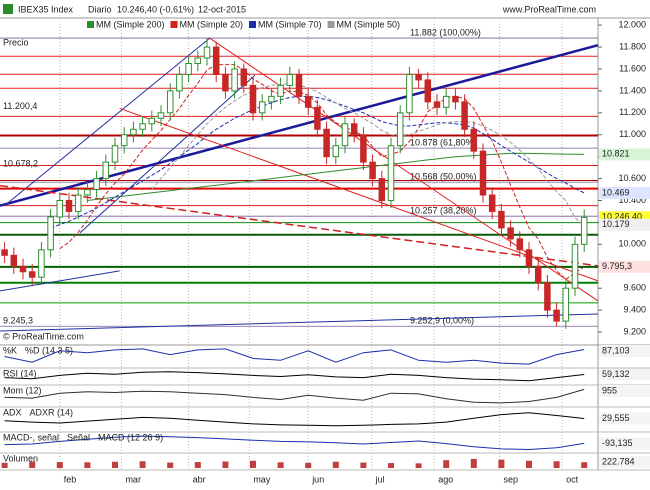 The width and height of the screenshot is (650, 490). What do you see at coordinates (100, 9) in the screenshot?
I see `period: Diario` at bounding box center [100, 9].